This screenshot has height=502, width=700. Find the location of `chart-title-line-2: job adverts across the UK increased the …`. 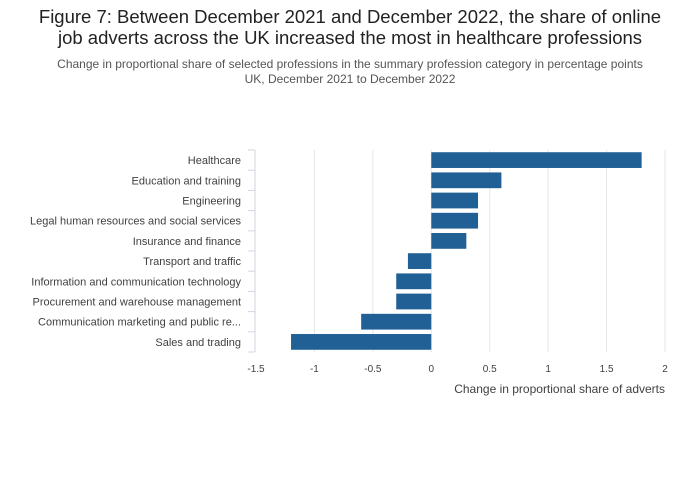

chart-title-line-2: job adverts across the UK increased the … is located at coordinates (350, 37).